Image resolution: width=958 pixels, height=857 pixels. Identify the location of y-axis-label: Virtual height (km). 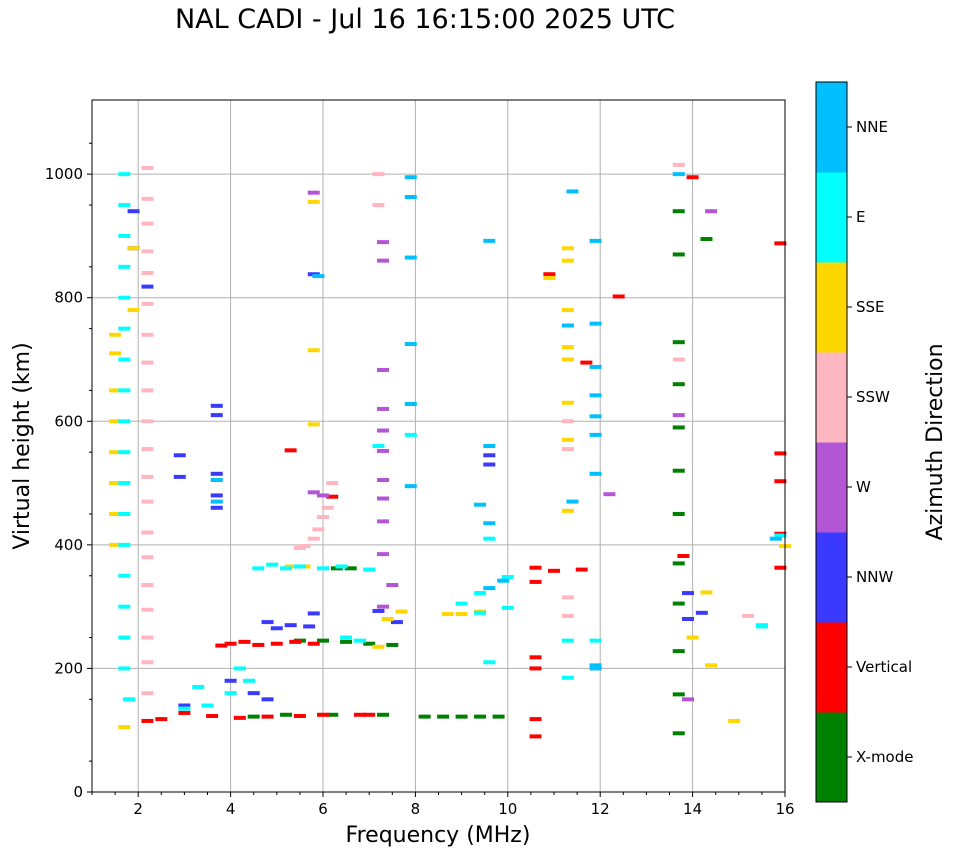
(22, 445).